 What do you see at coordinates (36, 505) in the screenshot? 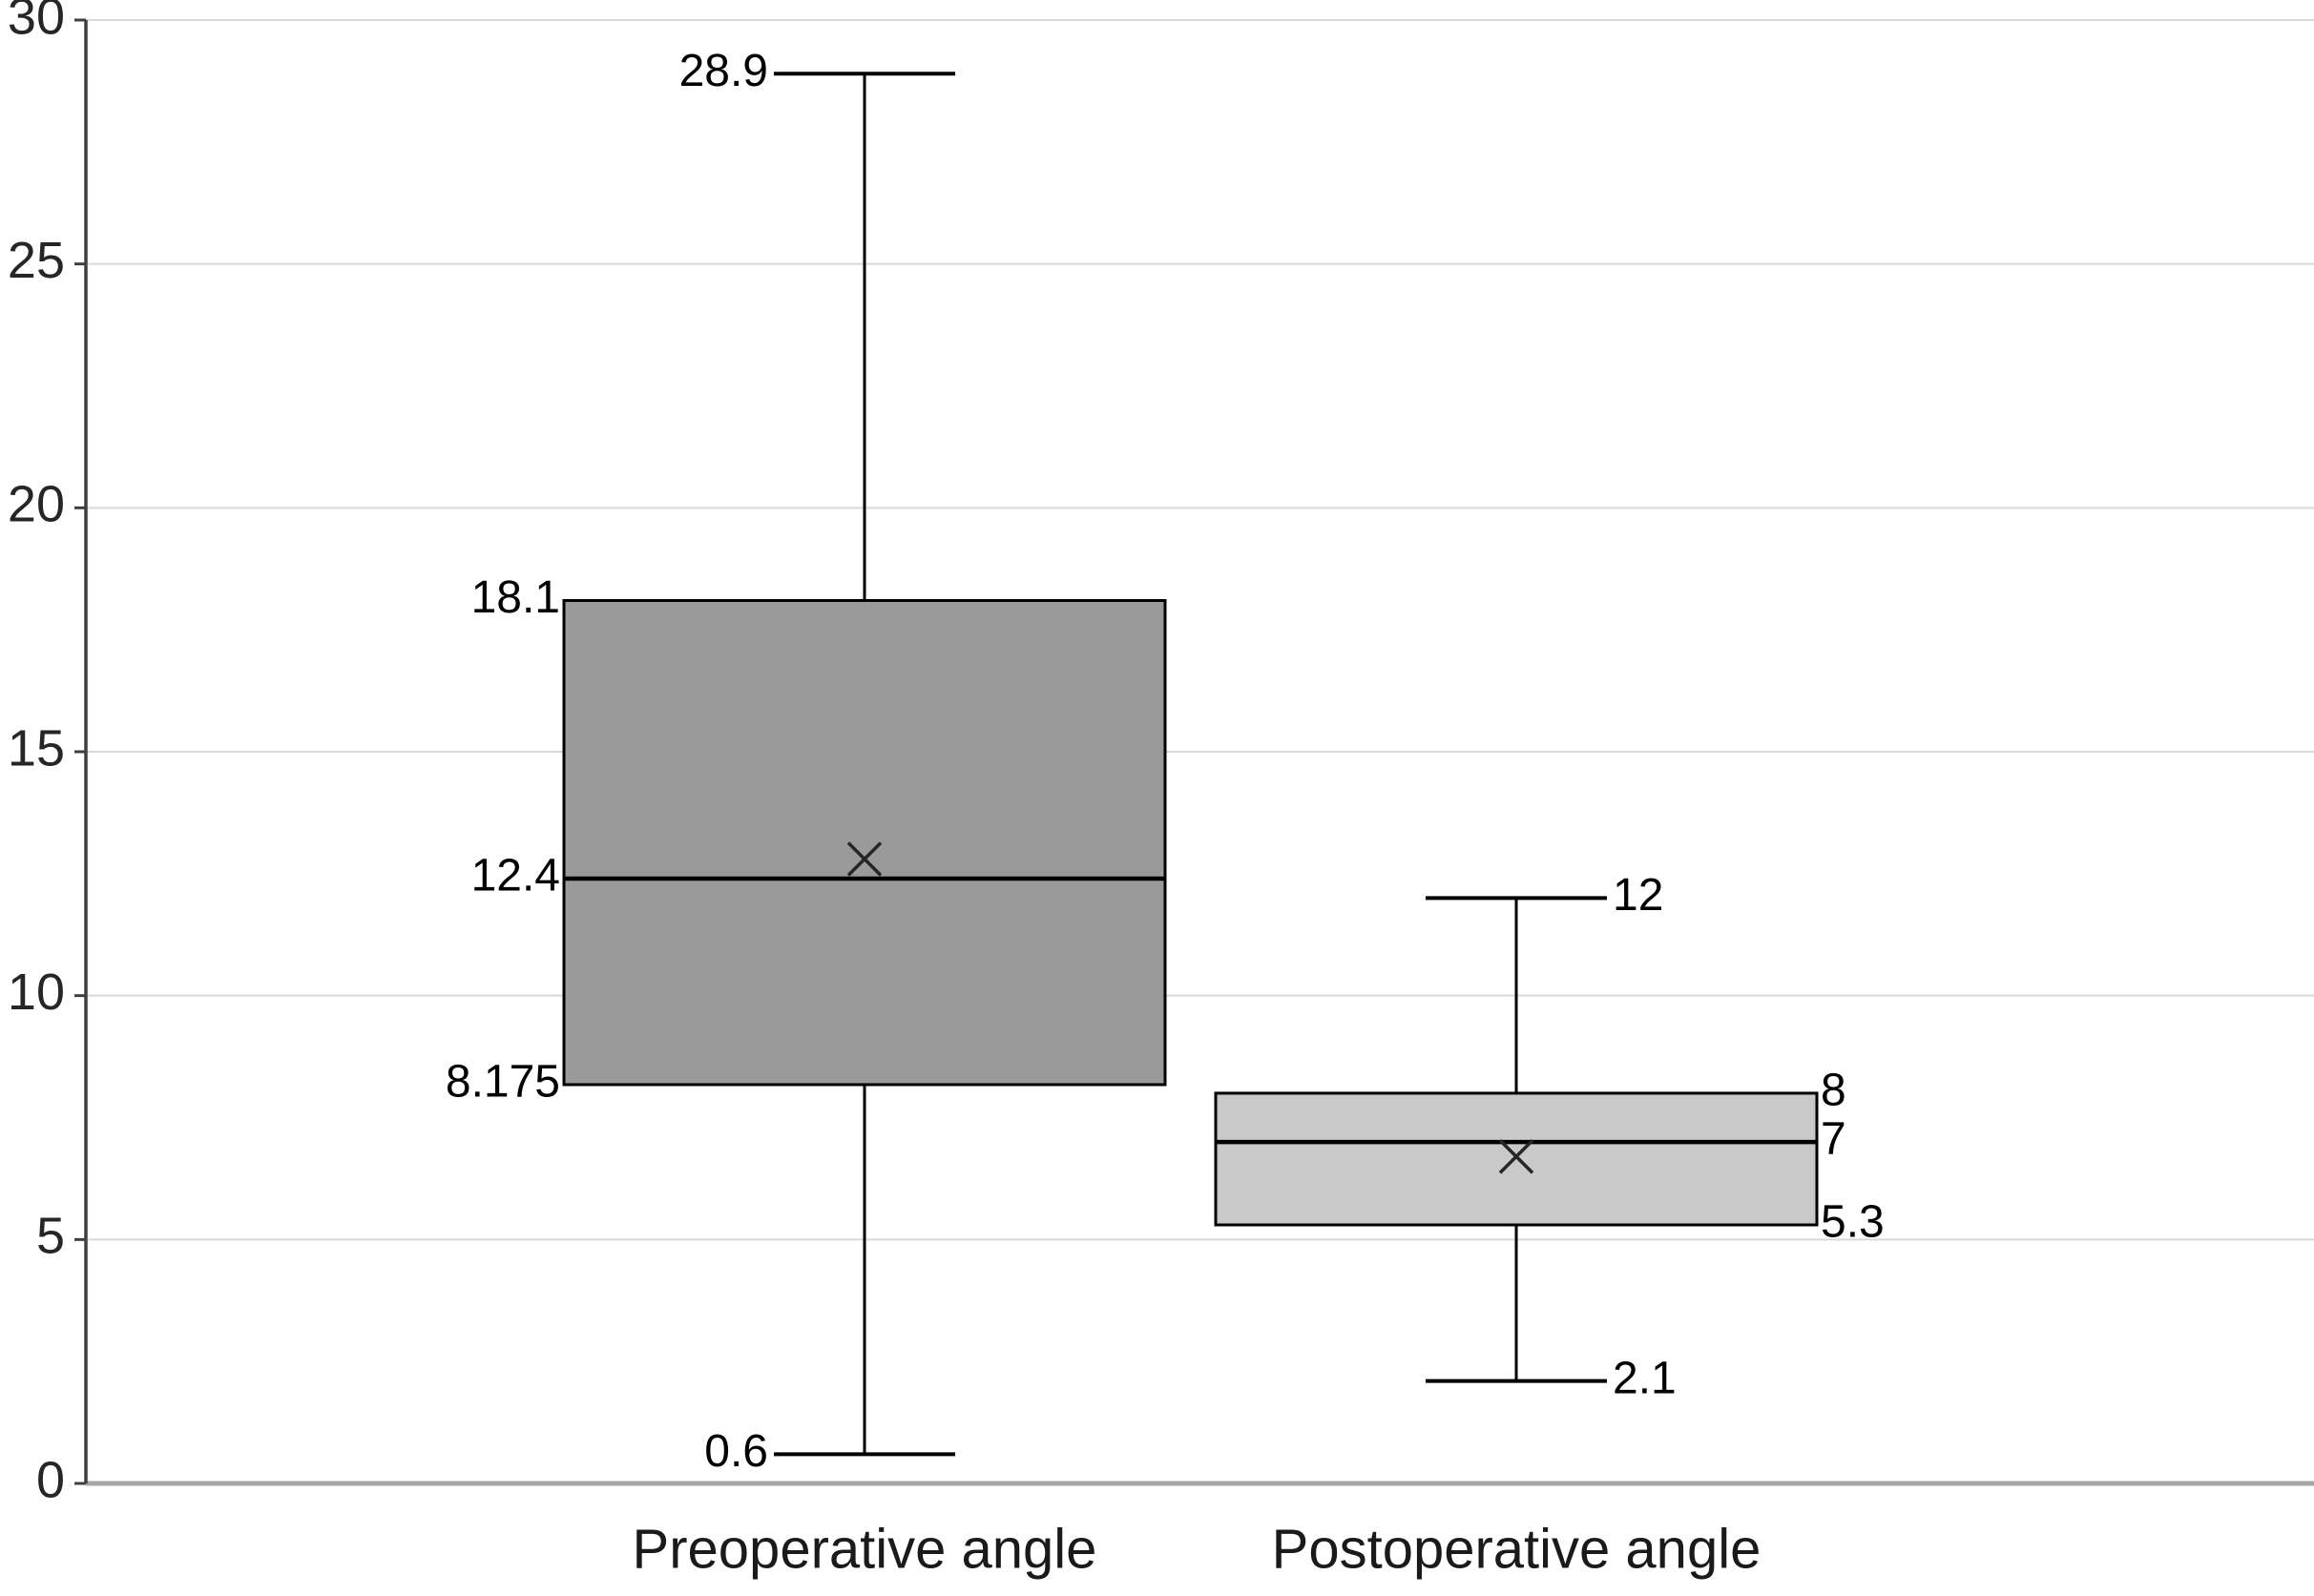
I see `y-tick-label: 20` at bounding box center [36, 505].